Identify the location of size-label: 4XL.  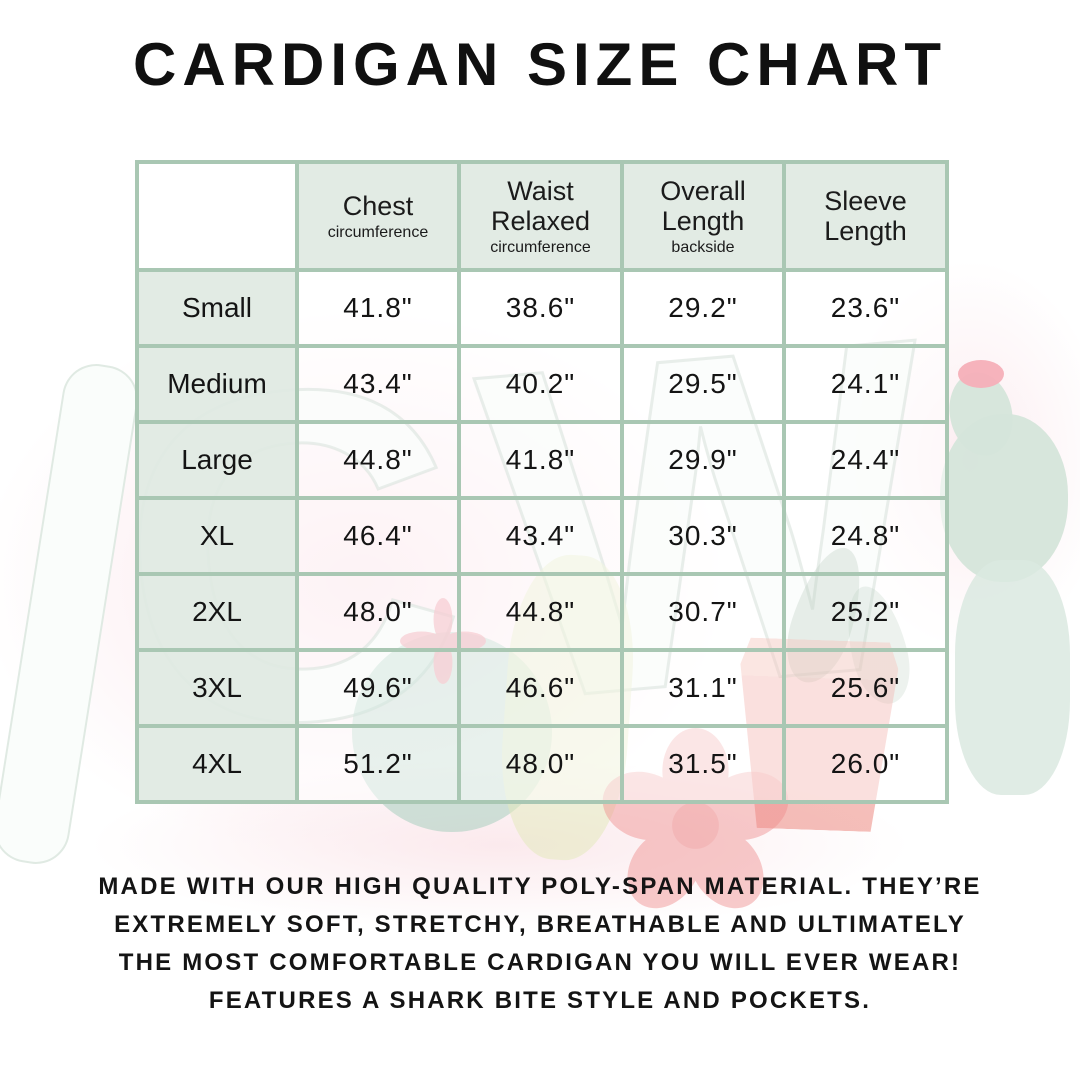
(217, 764).